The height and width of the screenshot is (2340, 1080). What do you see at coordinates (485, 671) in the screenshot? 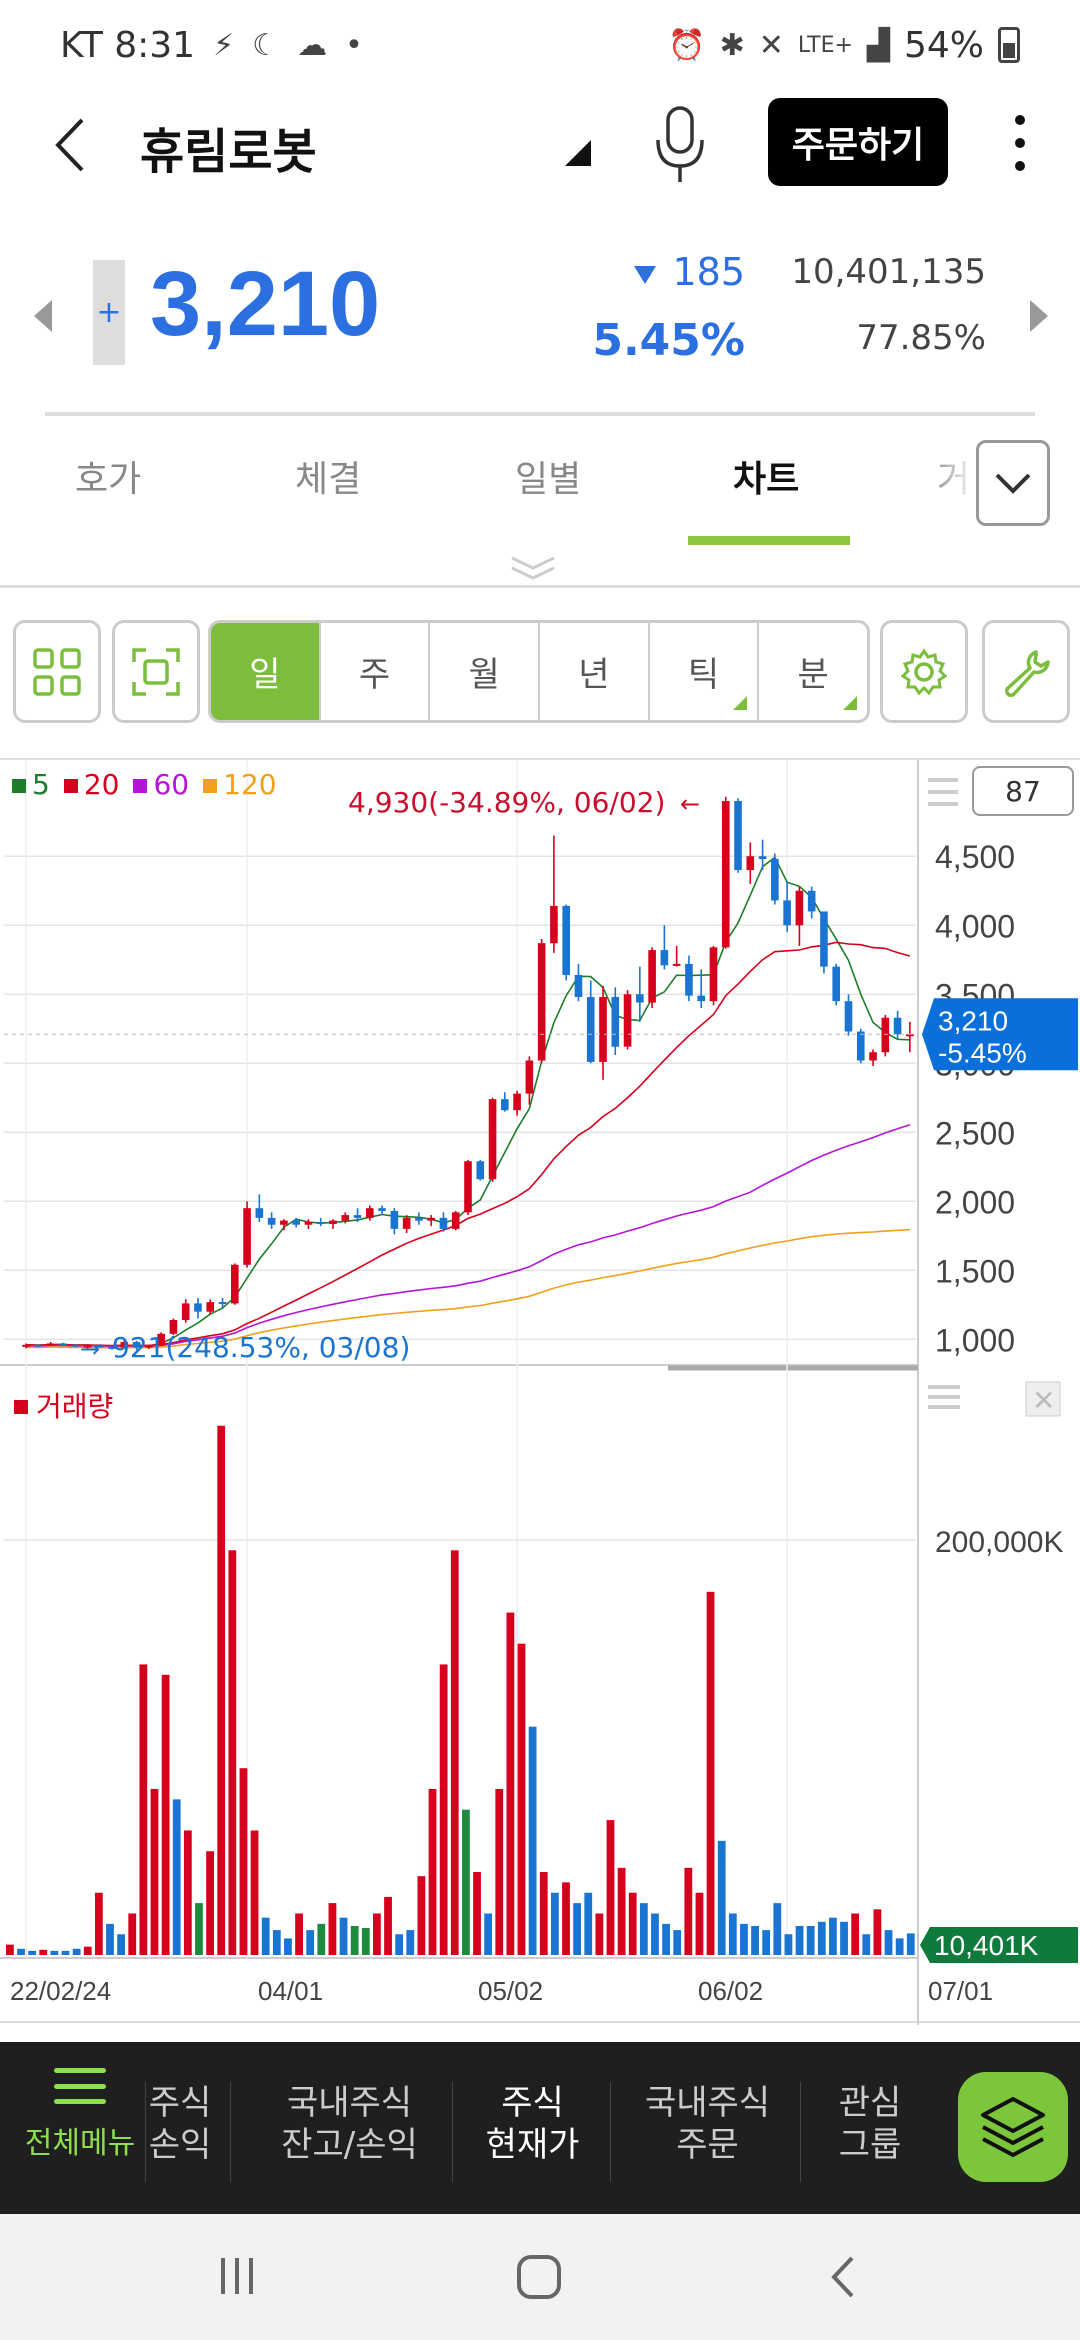
I see `period-month: 월` at bounding box center [485, 671].